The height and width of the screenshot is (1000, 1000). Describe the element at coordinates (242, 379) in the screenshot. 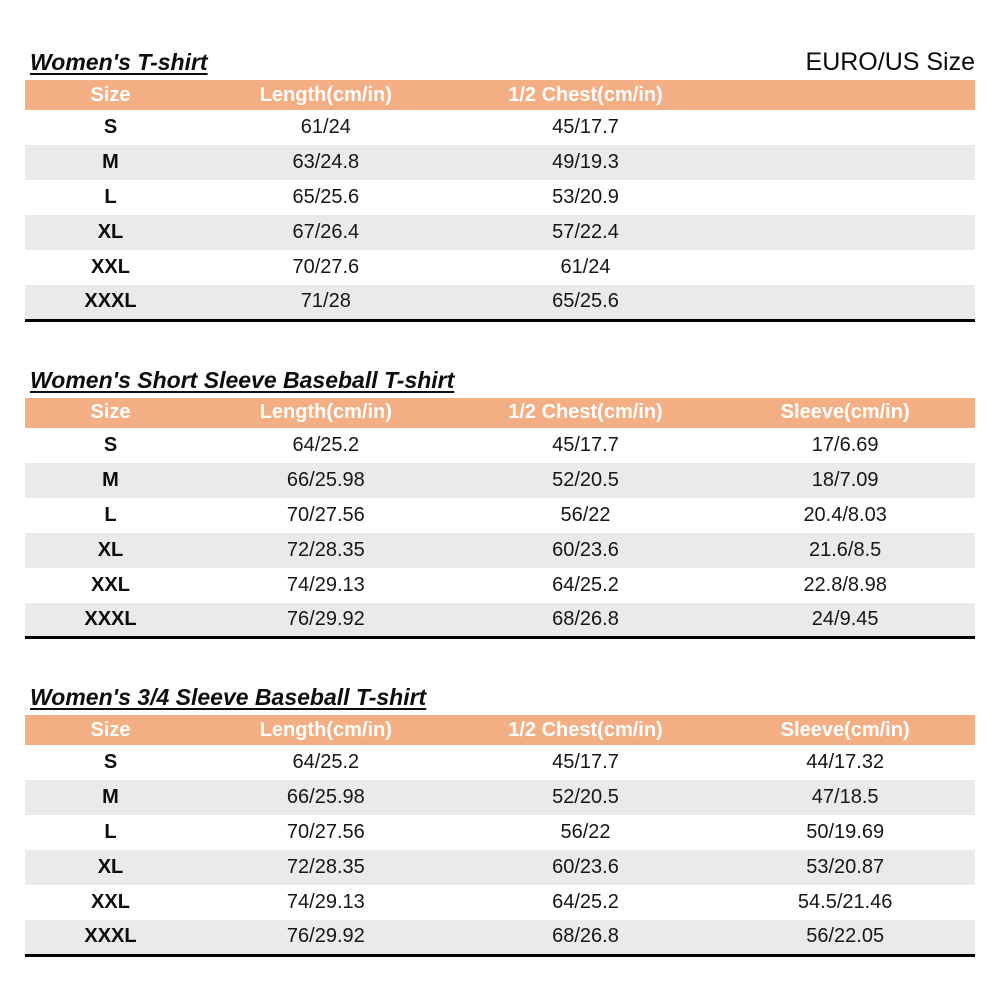

I see `section-title: Women's Short Sleeve Baseball T-shirt` at that location.